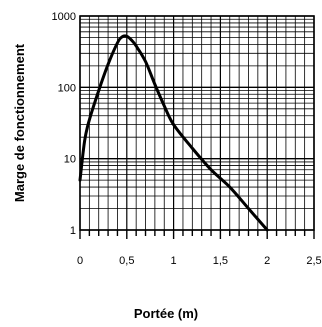 Image resolution: width=322 pixels, height=327 pixels. I want to click on x-tick-label: 1,5, so click(220, 261).